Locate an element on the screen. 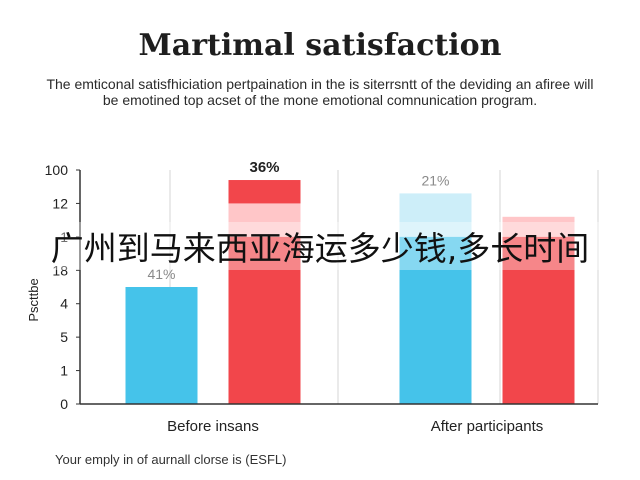 The image size is (640, 480). x-tick-label: Before insans is located at coordinates (213, 426).